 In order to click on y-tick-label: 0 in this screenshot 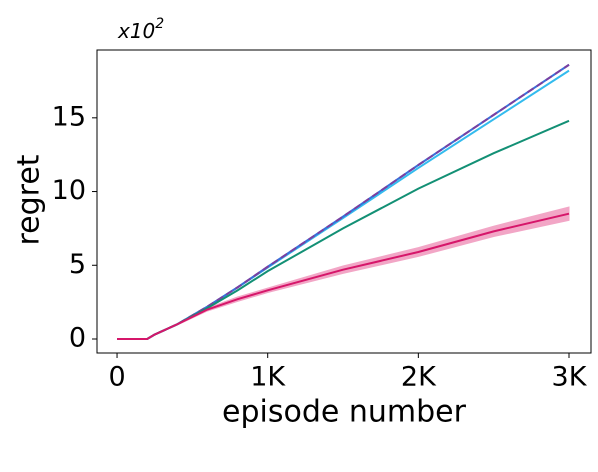, I will do `click(77, 337)`.